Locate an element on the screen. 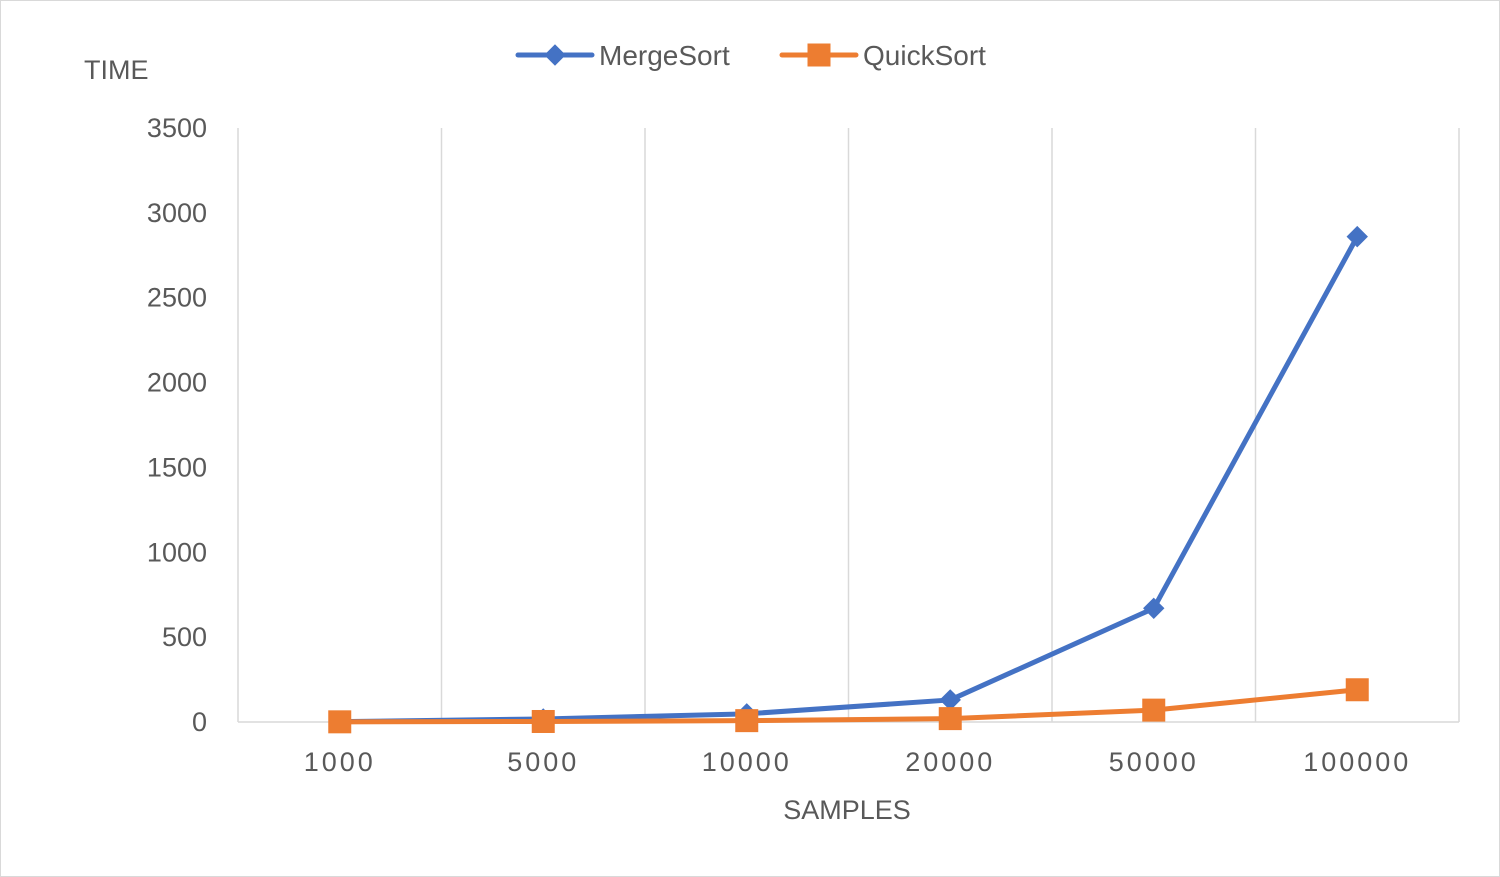  x-tick-label: 20000 is located at coordinates (950, 762).